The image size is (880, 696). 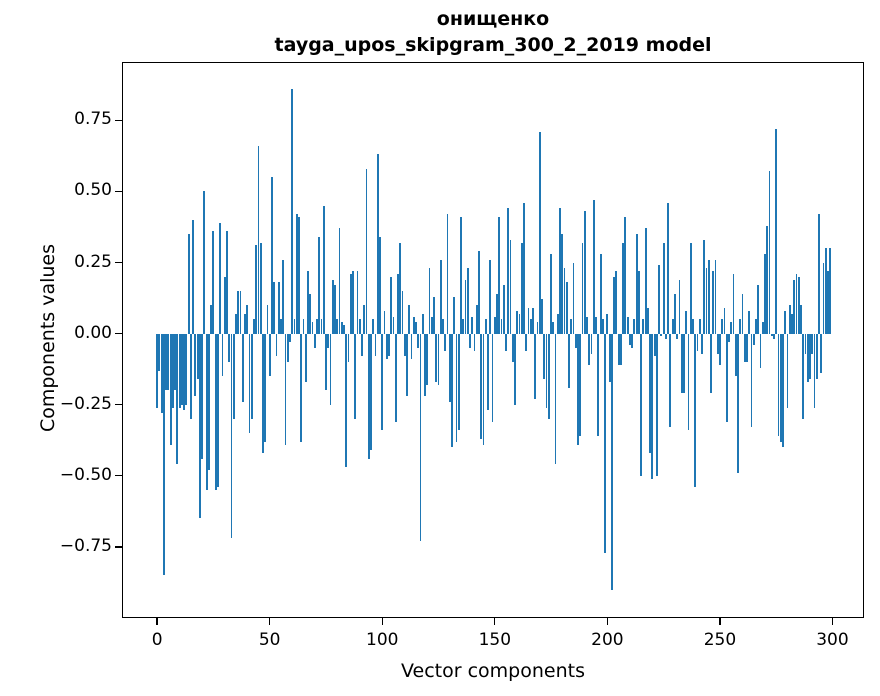 I want to click on x-tick-mark, so click(x=720, y=621).